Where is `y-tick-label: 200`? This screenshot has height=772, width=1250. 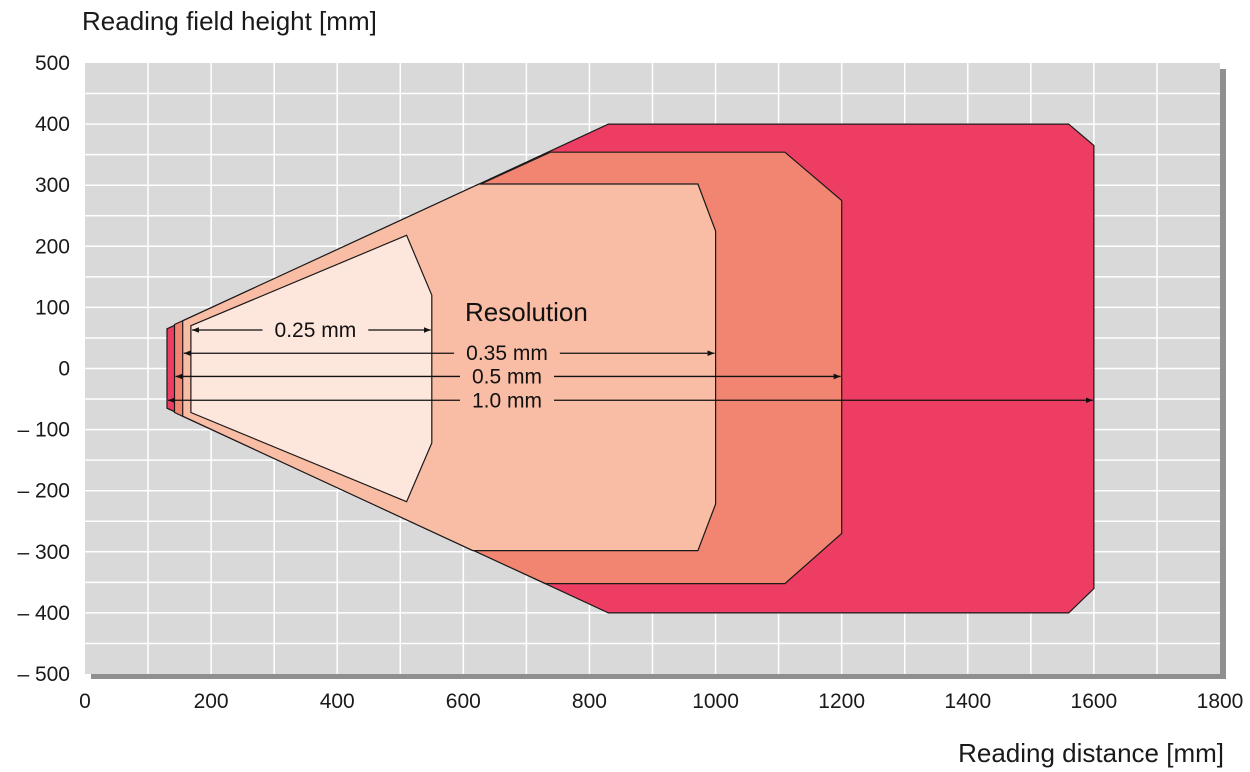
y-tick-label: 200 is located at coordinates (52, 246).